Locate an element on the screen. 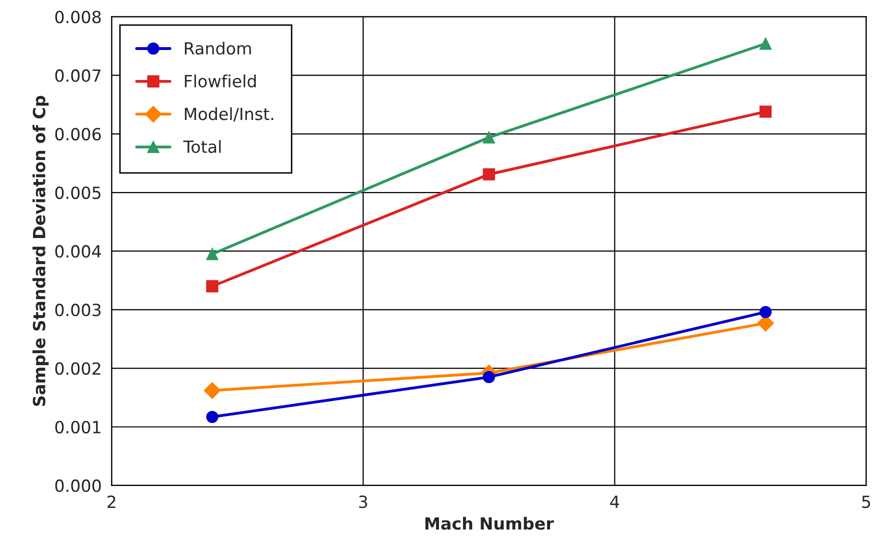 The height and width of the screenshot is (558, 893). legend-label: Model/Inst. is located at coordinates (229, 114).